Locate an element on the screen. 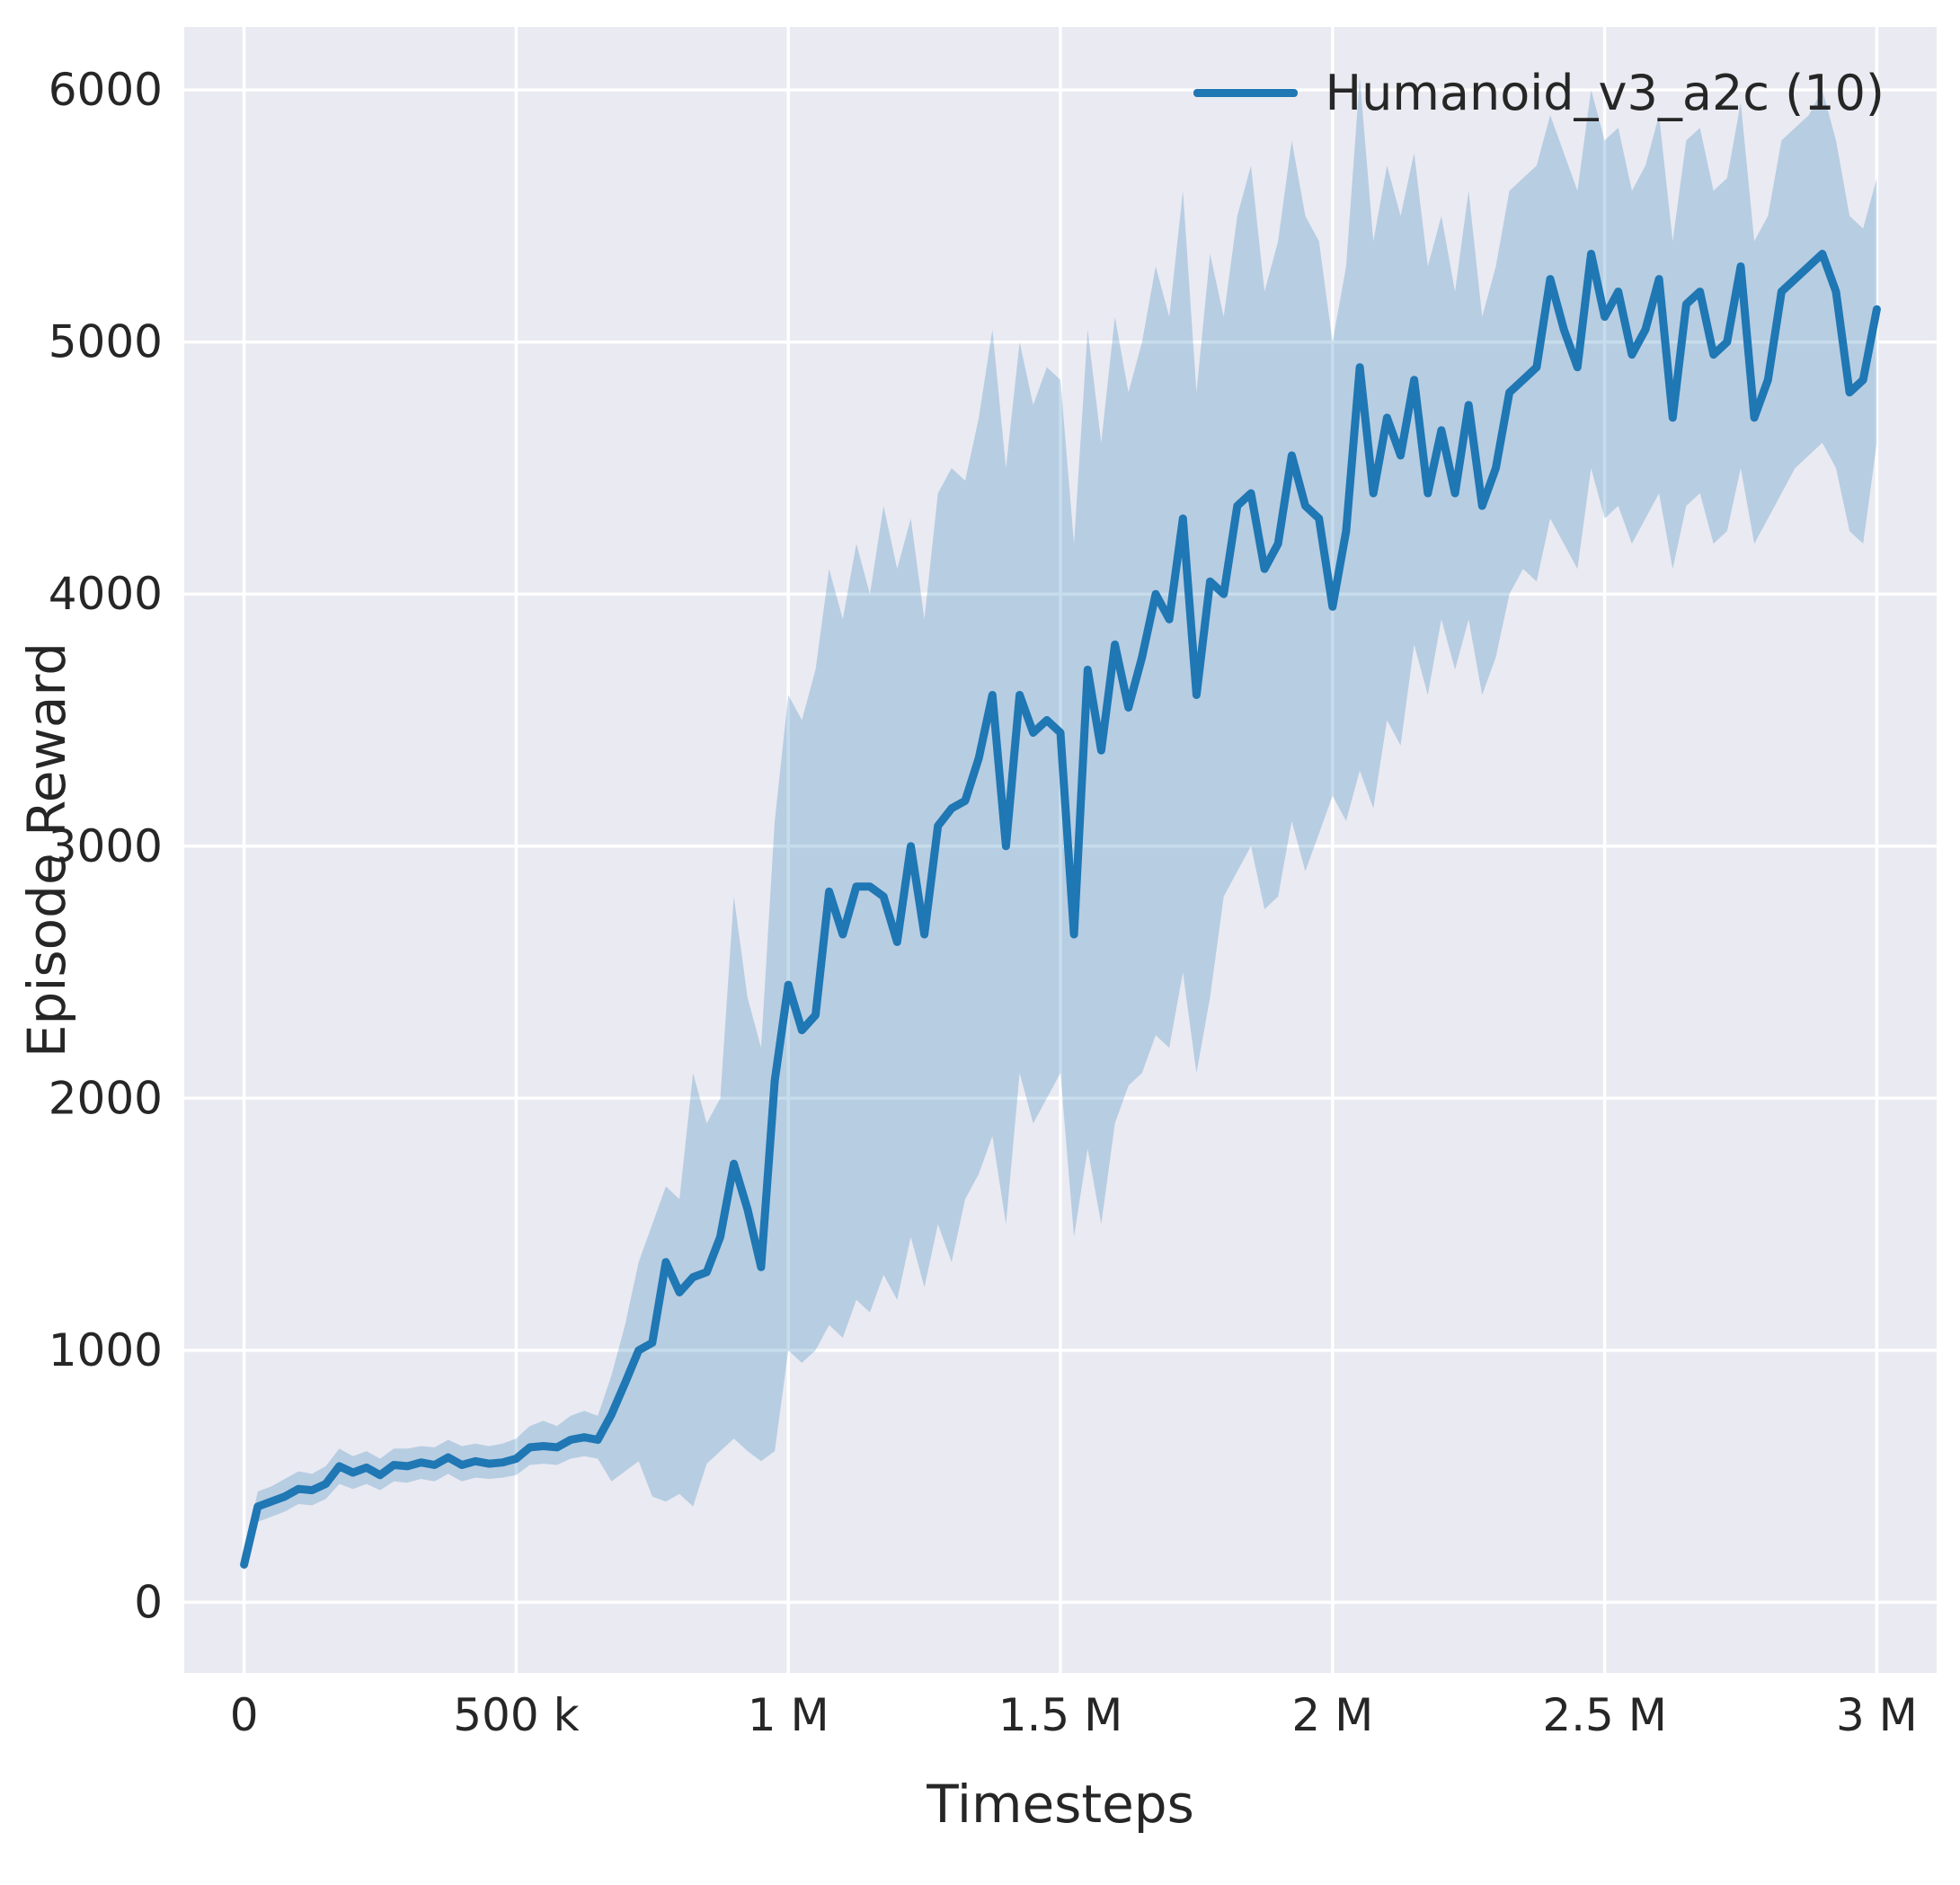 The width and height of the screenshot is (1960, 1885). x-axis-label: Timesteps is located at coordinates (1060, 1804).